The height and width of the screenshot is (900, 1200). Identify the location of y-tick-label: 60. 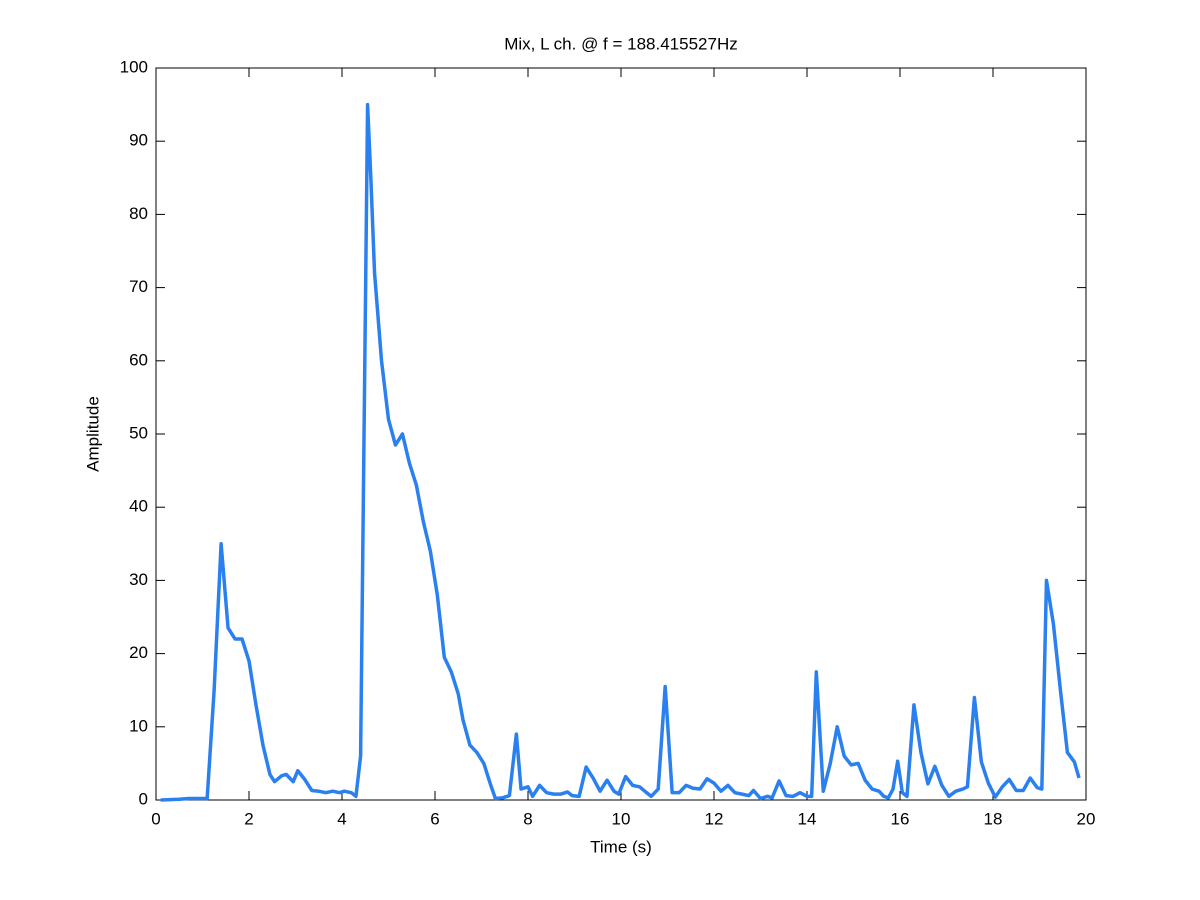
(138, 359).